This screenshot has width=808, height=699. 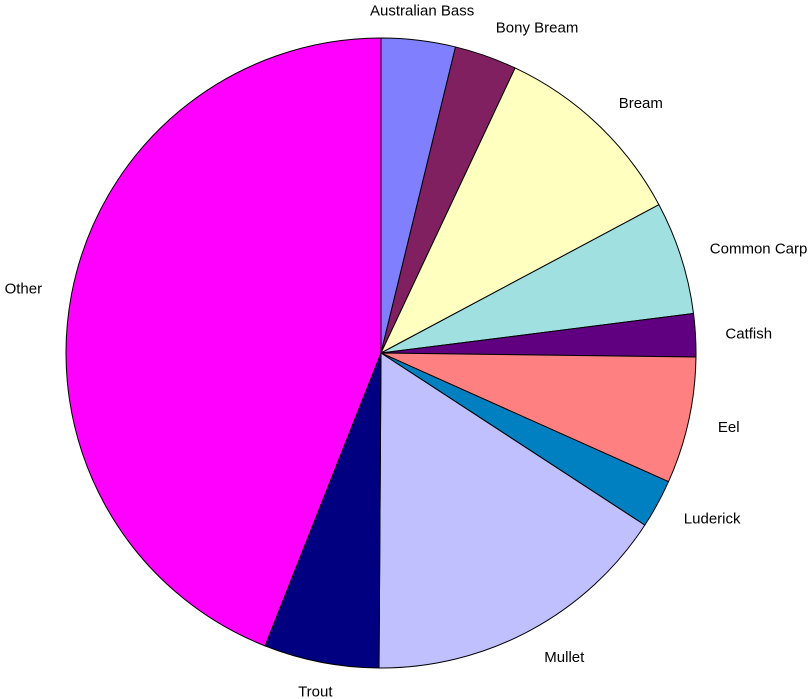 I want to click on pie-label-australian-bass: Australian Bass, so click(x=422, y=11).